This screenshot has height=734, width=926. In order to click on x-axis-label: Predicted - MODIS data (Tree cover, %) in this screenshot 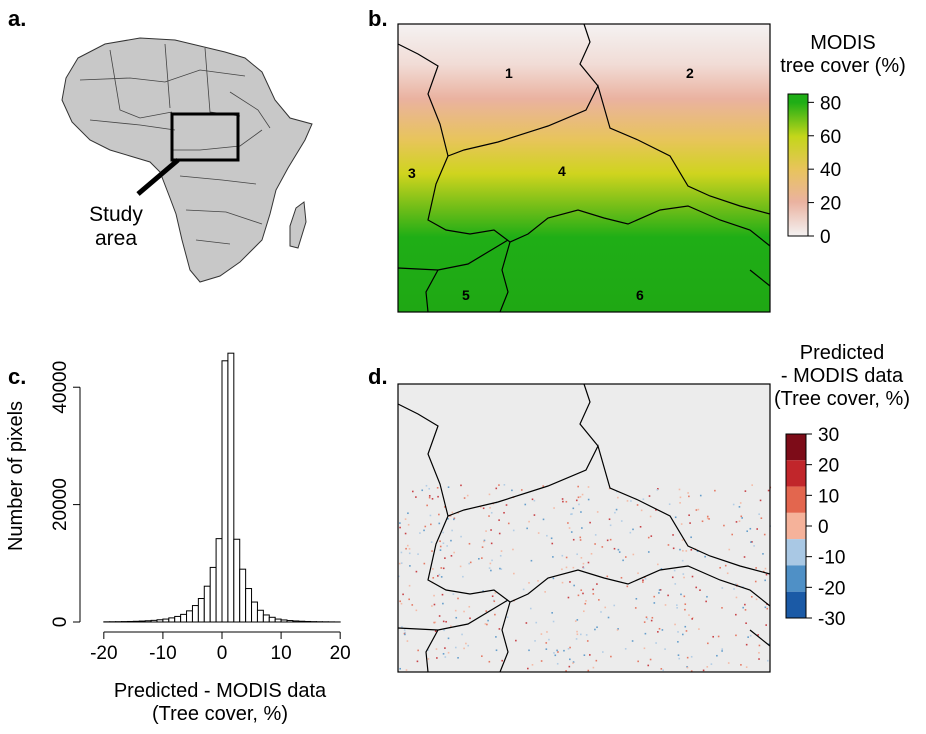, I will do `click(220, 703)`.